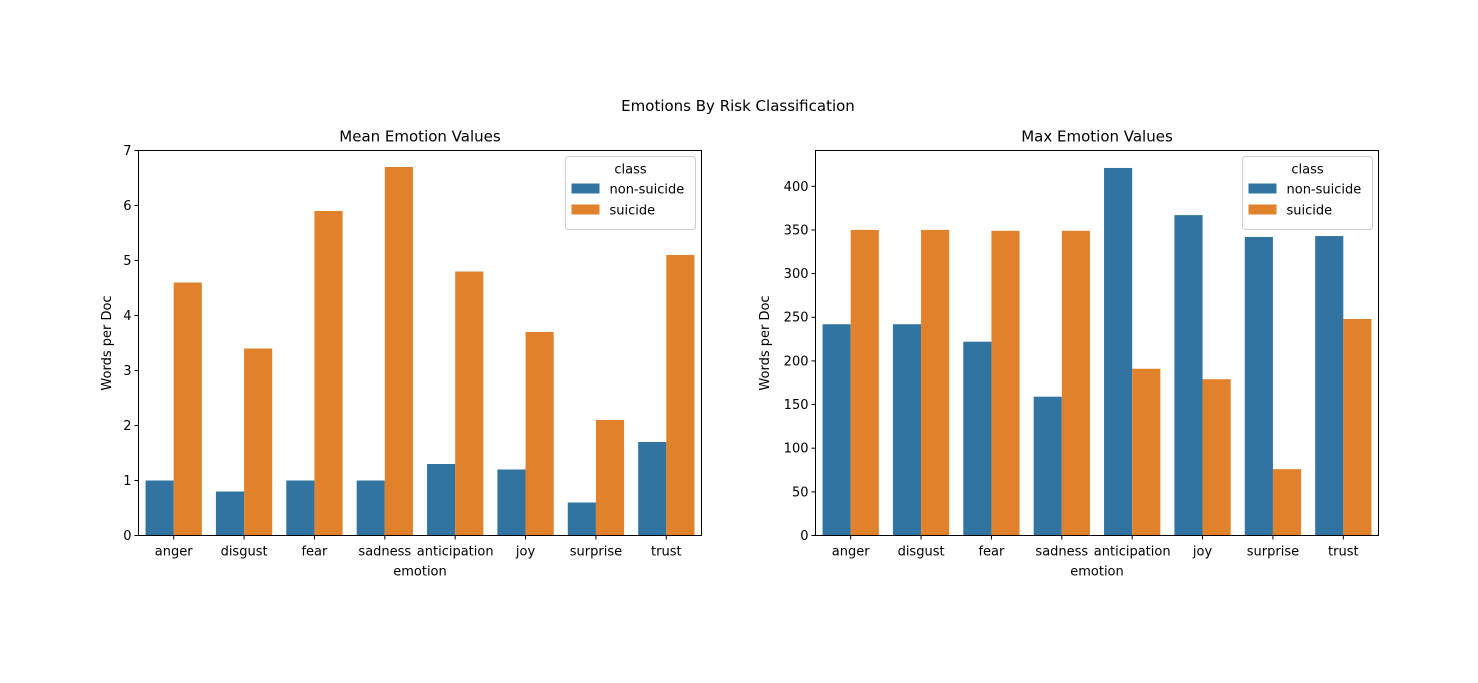  I want to click on chart0-bar-non-suicide-trust, so click(652, 489).